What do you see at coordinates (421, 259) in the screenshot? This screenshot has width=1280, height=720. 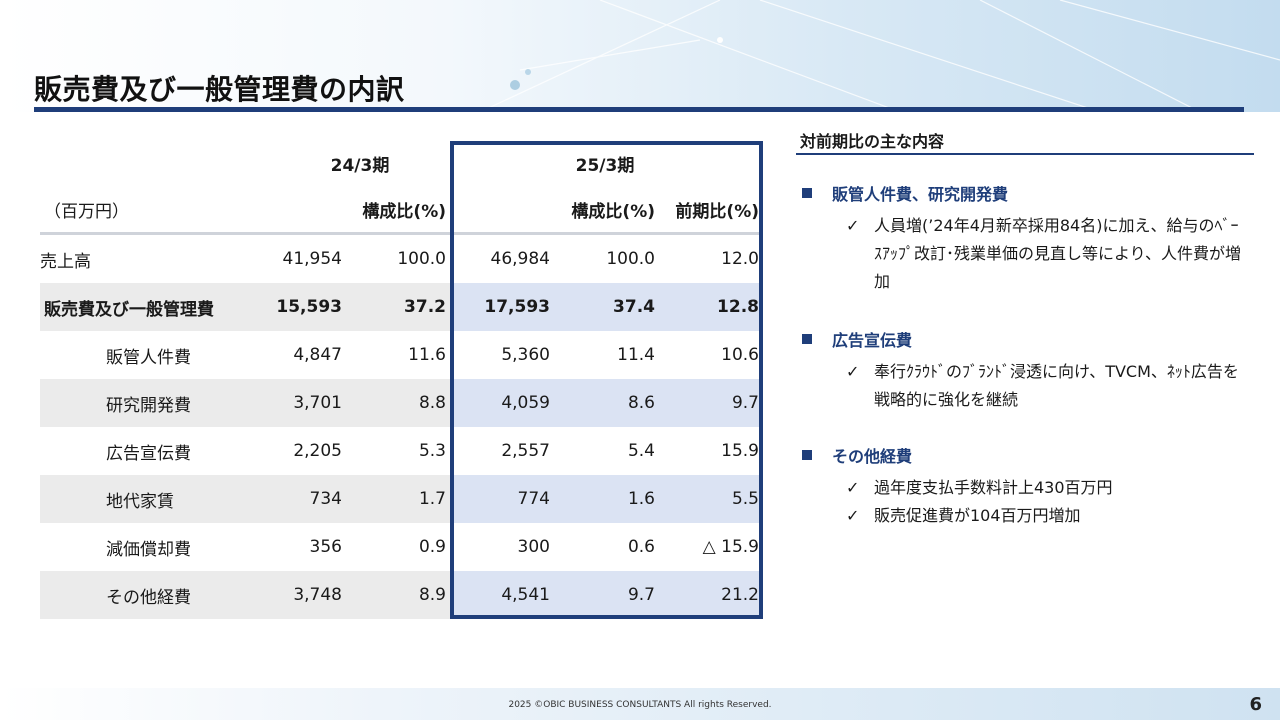 I see `ratio-24: 100.0` at bounding box center [421, 259].